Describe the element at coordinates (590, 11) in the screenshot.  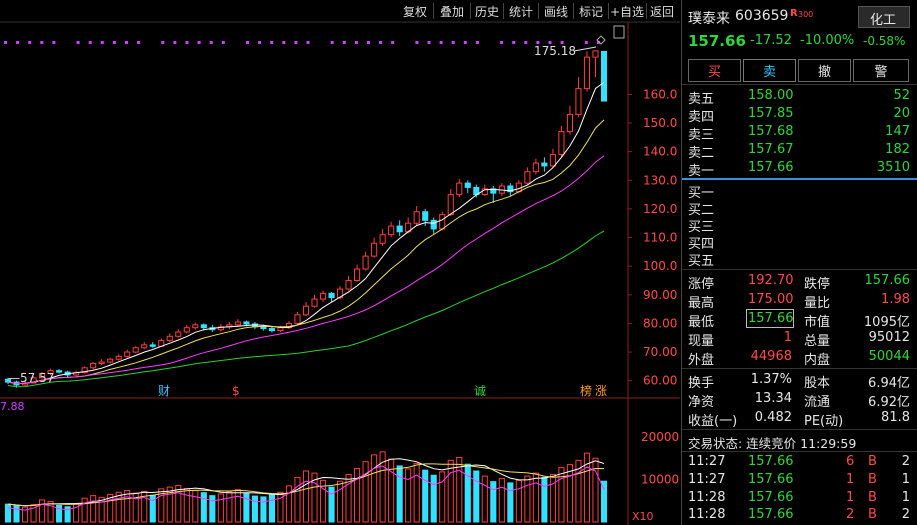
I see `mark-button: 标记` at that location.